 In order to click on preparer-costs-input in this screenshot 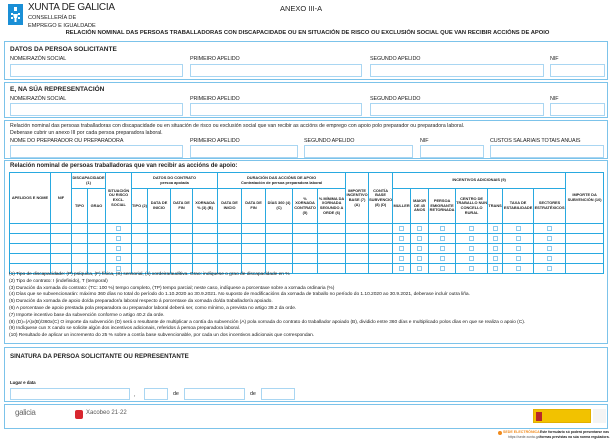, I will do `click(547, 151)`.